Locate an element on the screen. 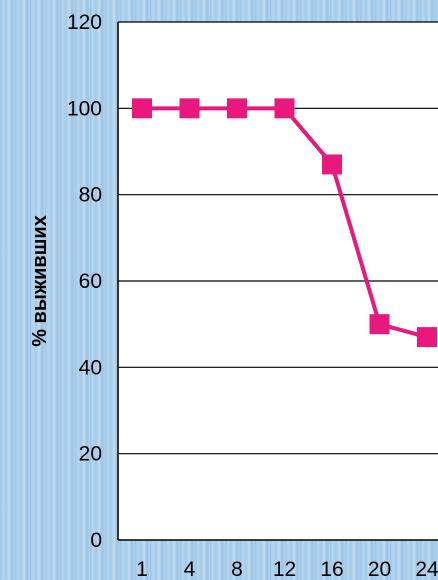  x-tick-label: 16 is located at coordinates (331, 569).